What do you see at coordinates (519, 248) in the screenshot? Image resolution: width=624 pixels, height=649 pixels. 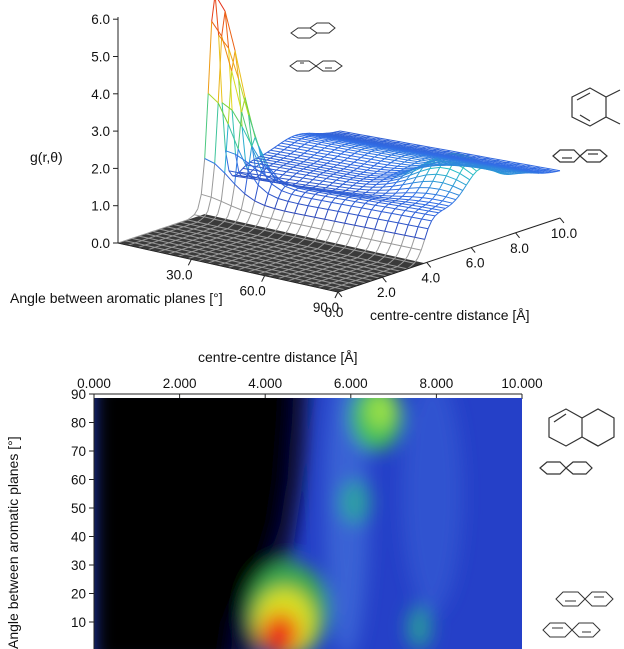 I see `distance-tick-label: 8.0` at bounding box center [519, 248].